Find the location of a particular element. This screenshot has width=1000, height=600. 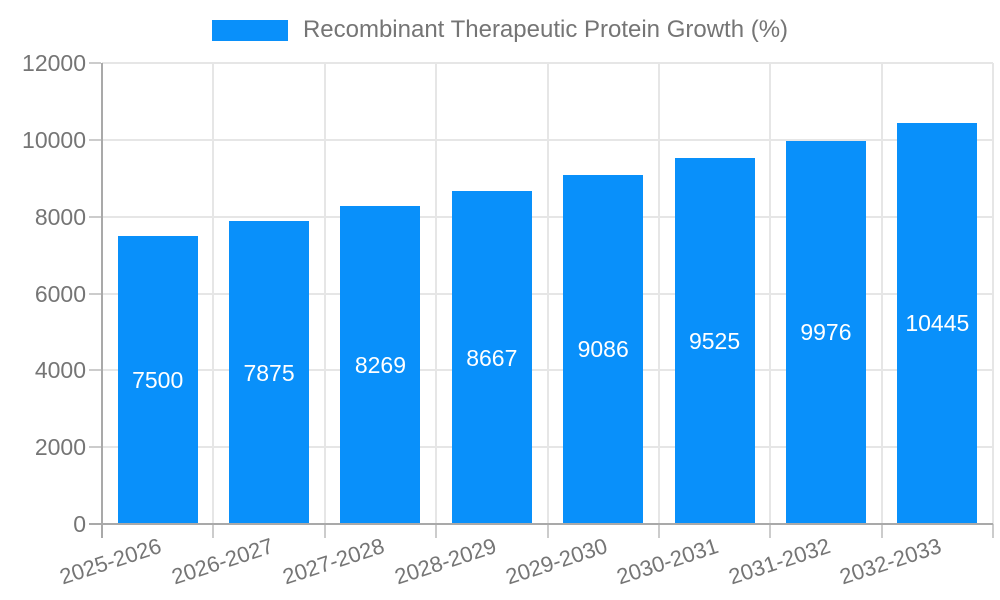

y-tick-label: 8000 is located at coordinates (60, 216).